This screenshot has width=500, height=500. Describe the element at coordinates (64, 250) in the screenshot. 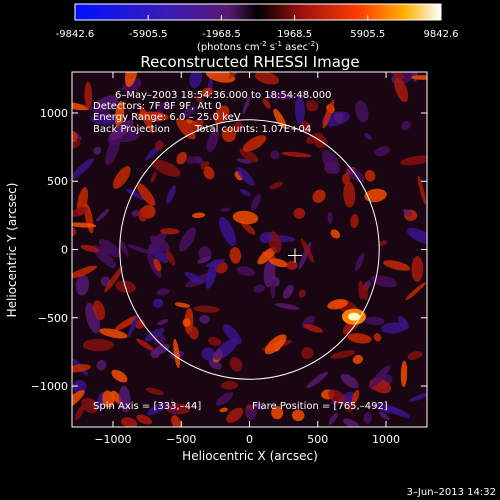

I see `y-tick-label: 0` at that location.